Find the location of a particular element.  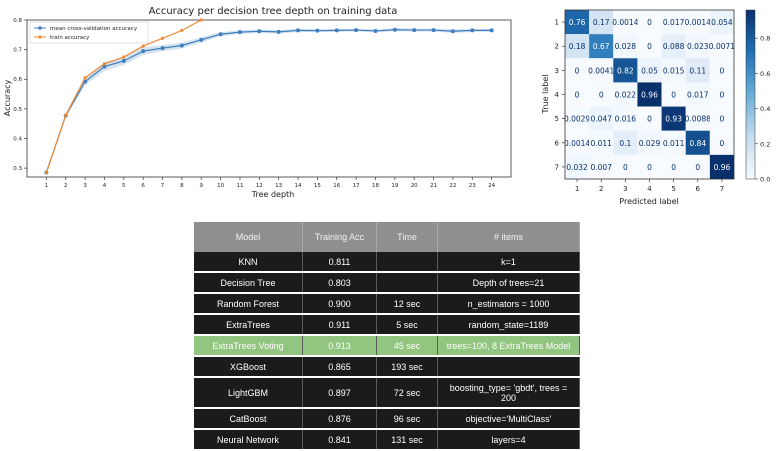

x-tick-label: 7 is located at coordinates (163, 186).